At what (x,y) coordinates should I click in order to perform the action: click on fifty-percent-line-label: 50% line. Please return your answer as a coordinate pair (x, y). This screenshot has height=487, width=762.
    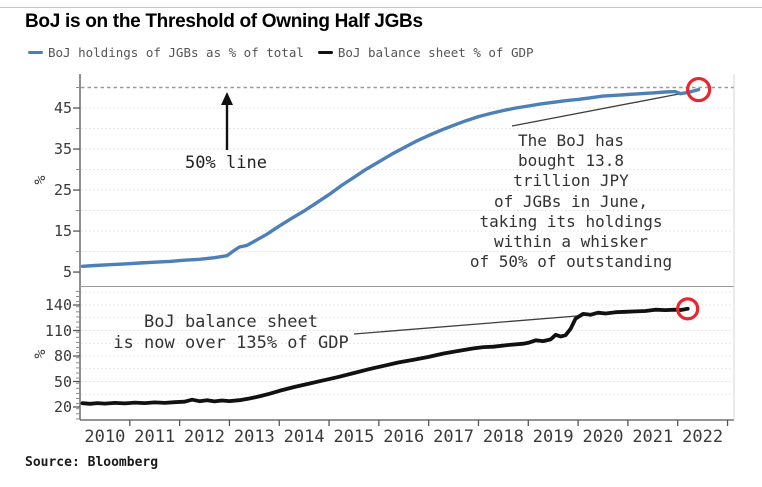
    Looking at the image, I should click on (226, 163).